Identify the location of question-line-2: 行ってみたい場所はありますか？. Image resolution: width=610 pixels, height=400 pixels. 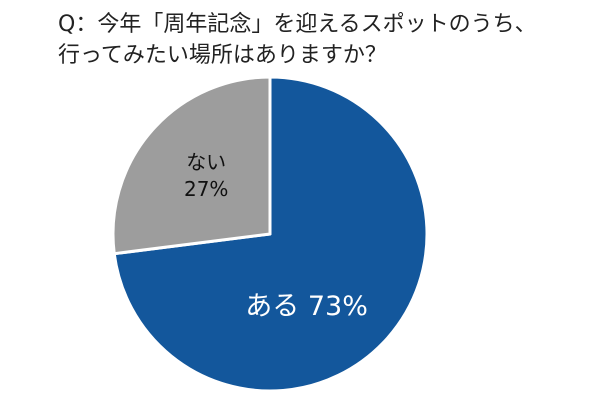
(222, 55).